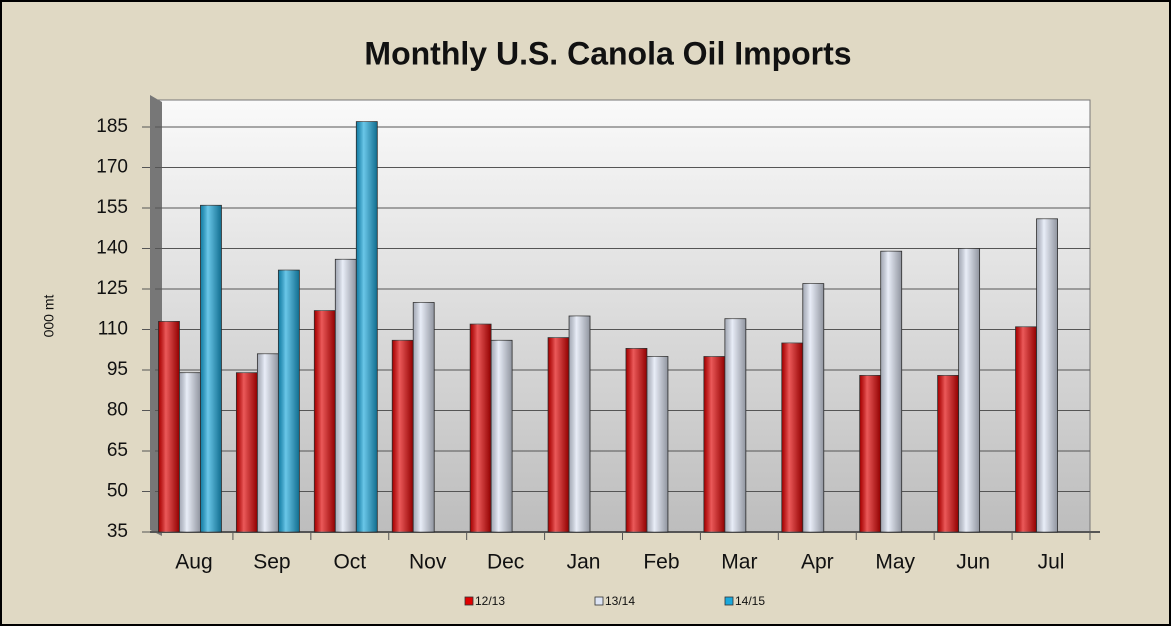 The image size is (1171, 626). I want to click on x-tick-label: Feb, so click(661, 562).